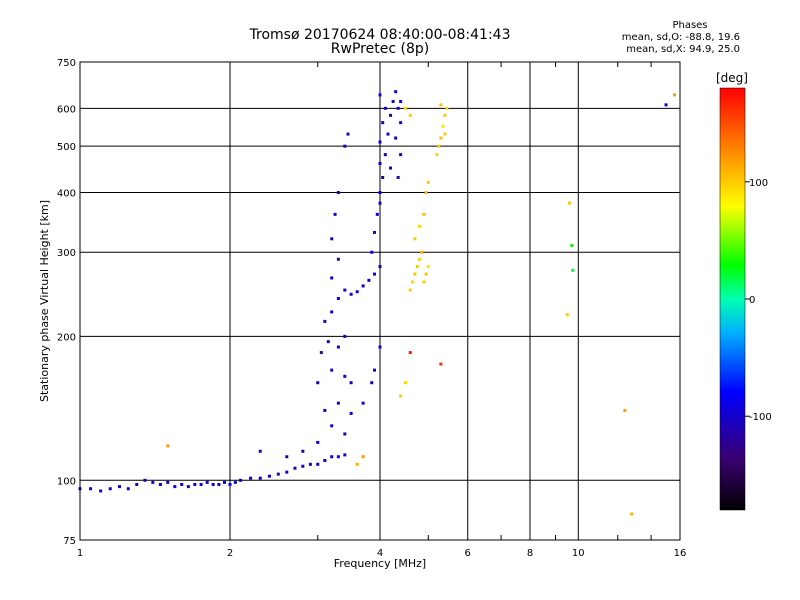 The image size is (800, 600). I want to click on x-tick-label: 16, so click(680, 553).